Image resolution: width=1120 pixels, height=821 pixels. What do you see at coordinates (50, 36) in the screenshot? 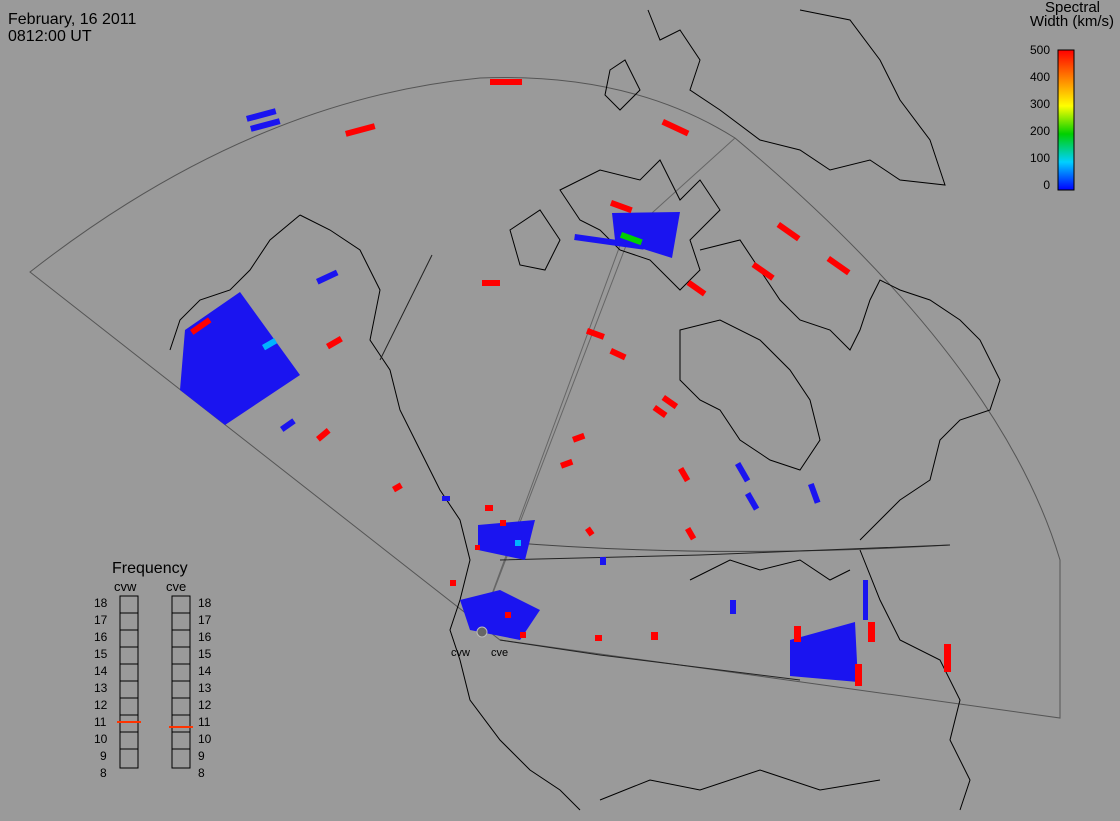
I see `time-label: 0812:00 UT` at bounding box center [50, 36].